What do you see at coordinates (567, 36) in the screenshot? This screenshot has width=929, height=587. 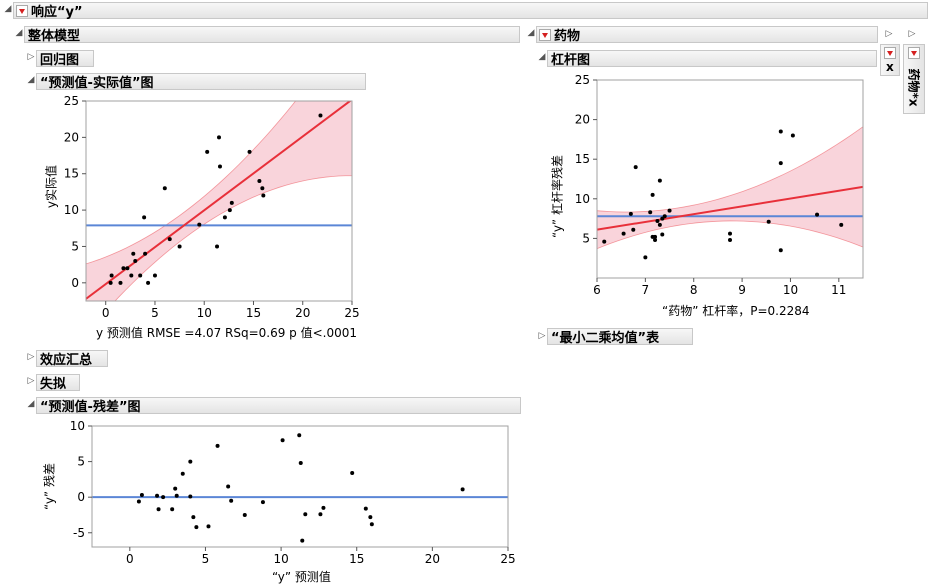 I see `drug-title: 药物` at bounding box center [567, 36].